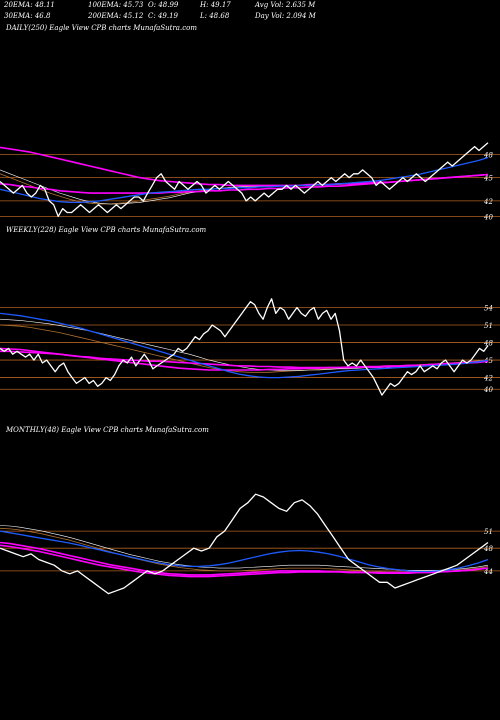 This screenshot has height=720, width=500. I want to click on y-tick-label-2-1: 51, so click(488, 326).